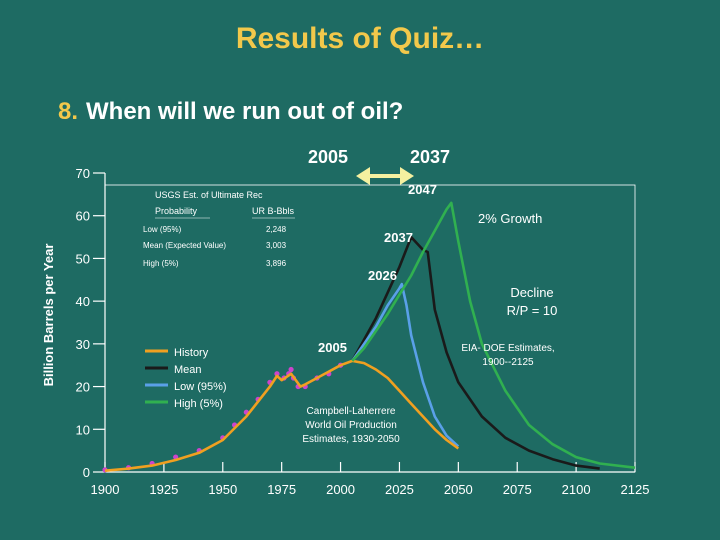 The image size is (720, 540). I want to click on y-tick-label: 0, so click(86, 472).